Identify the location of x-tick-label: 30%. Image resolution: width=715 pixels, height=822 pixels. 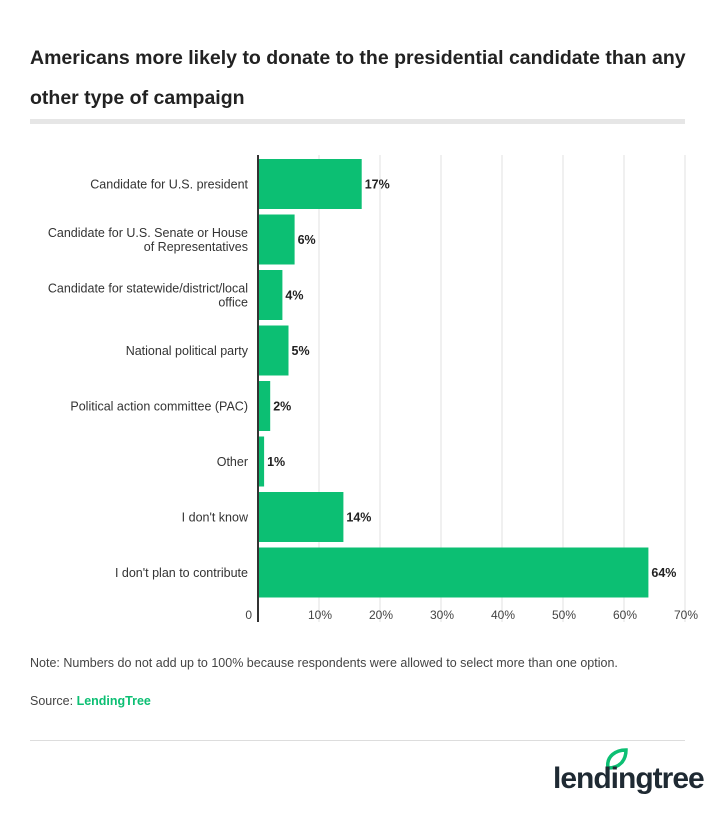
(442, 615).